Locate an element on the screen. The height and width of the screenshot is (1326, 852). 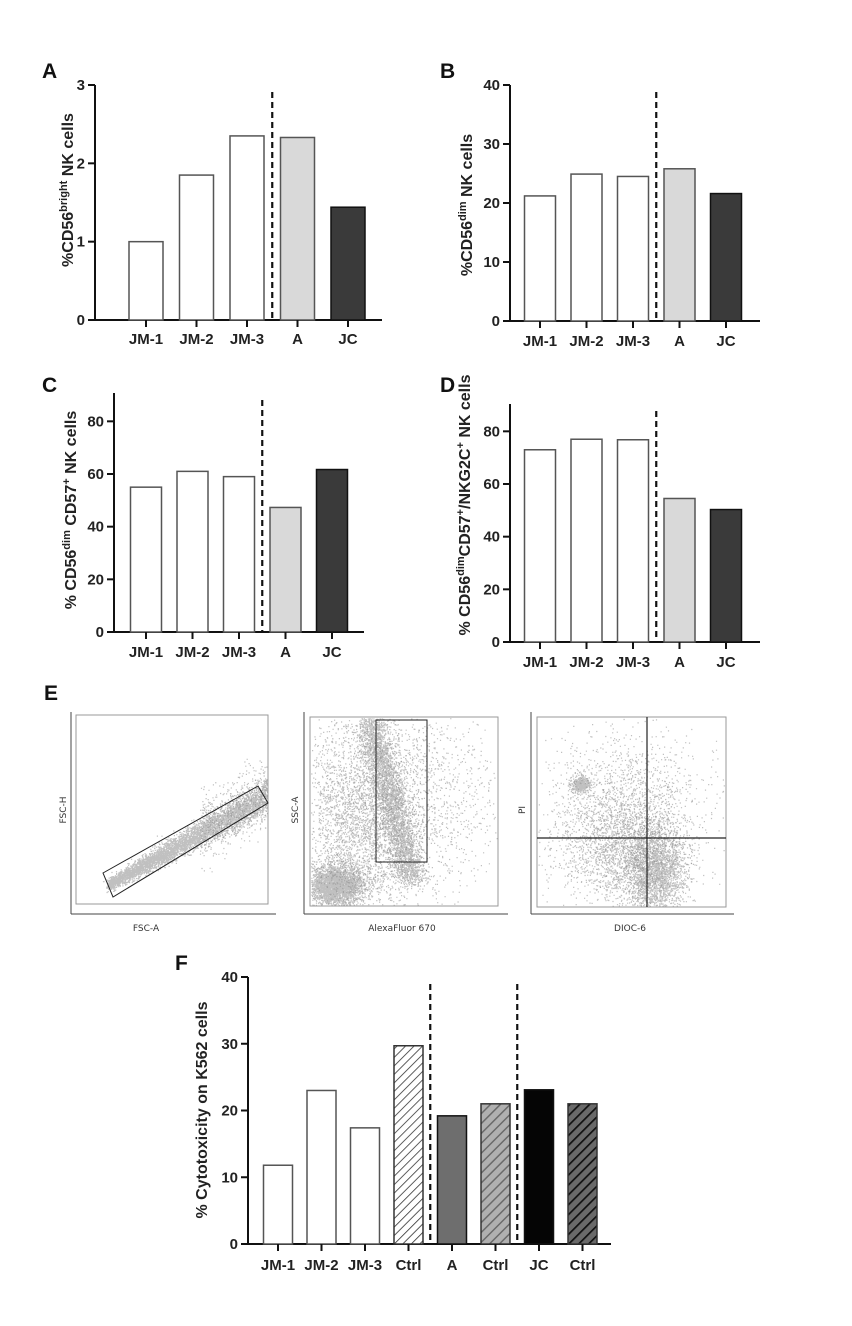
flow-xlabel: FSC-A is located at coordinates (146, 929).